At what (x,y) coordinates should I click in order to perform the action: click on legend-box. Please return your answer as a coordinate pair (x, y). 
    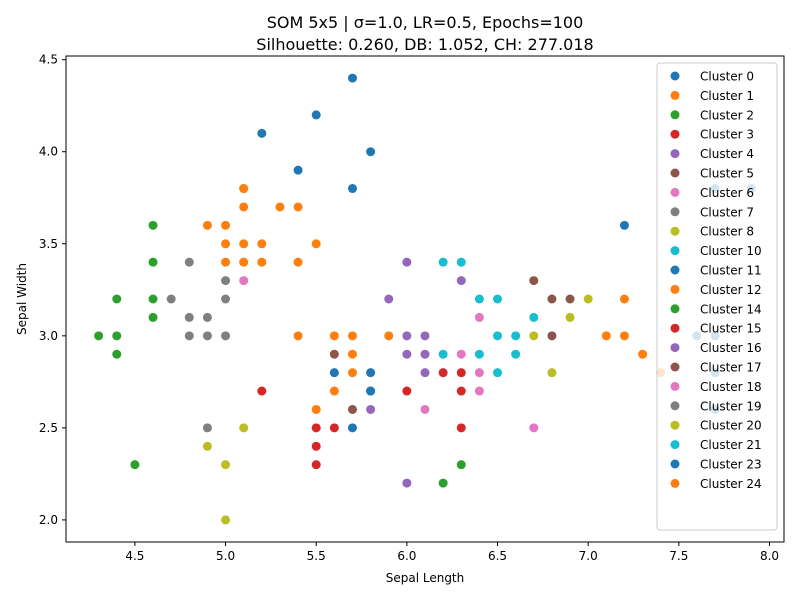
    Looking at the image, I should click on (717, 296).